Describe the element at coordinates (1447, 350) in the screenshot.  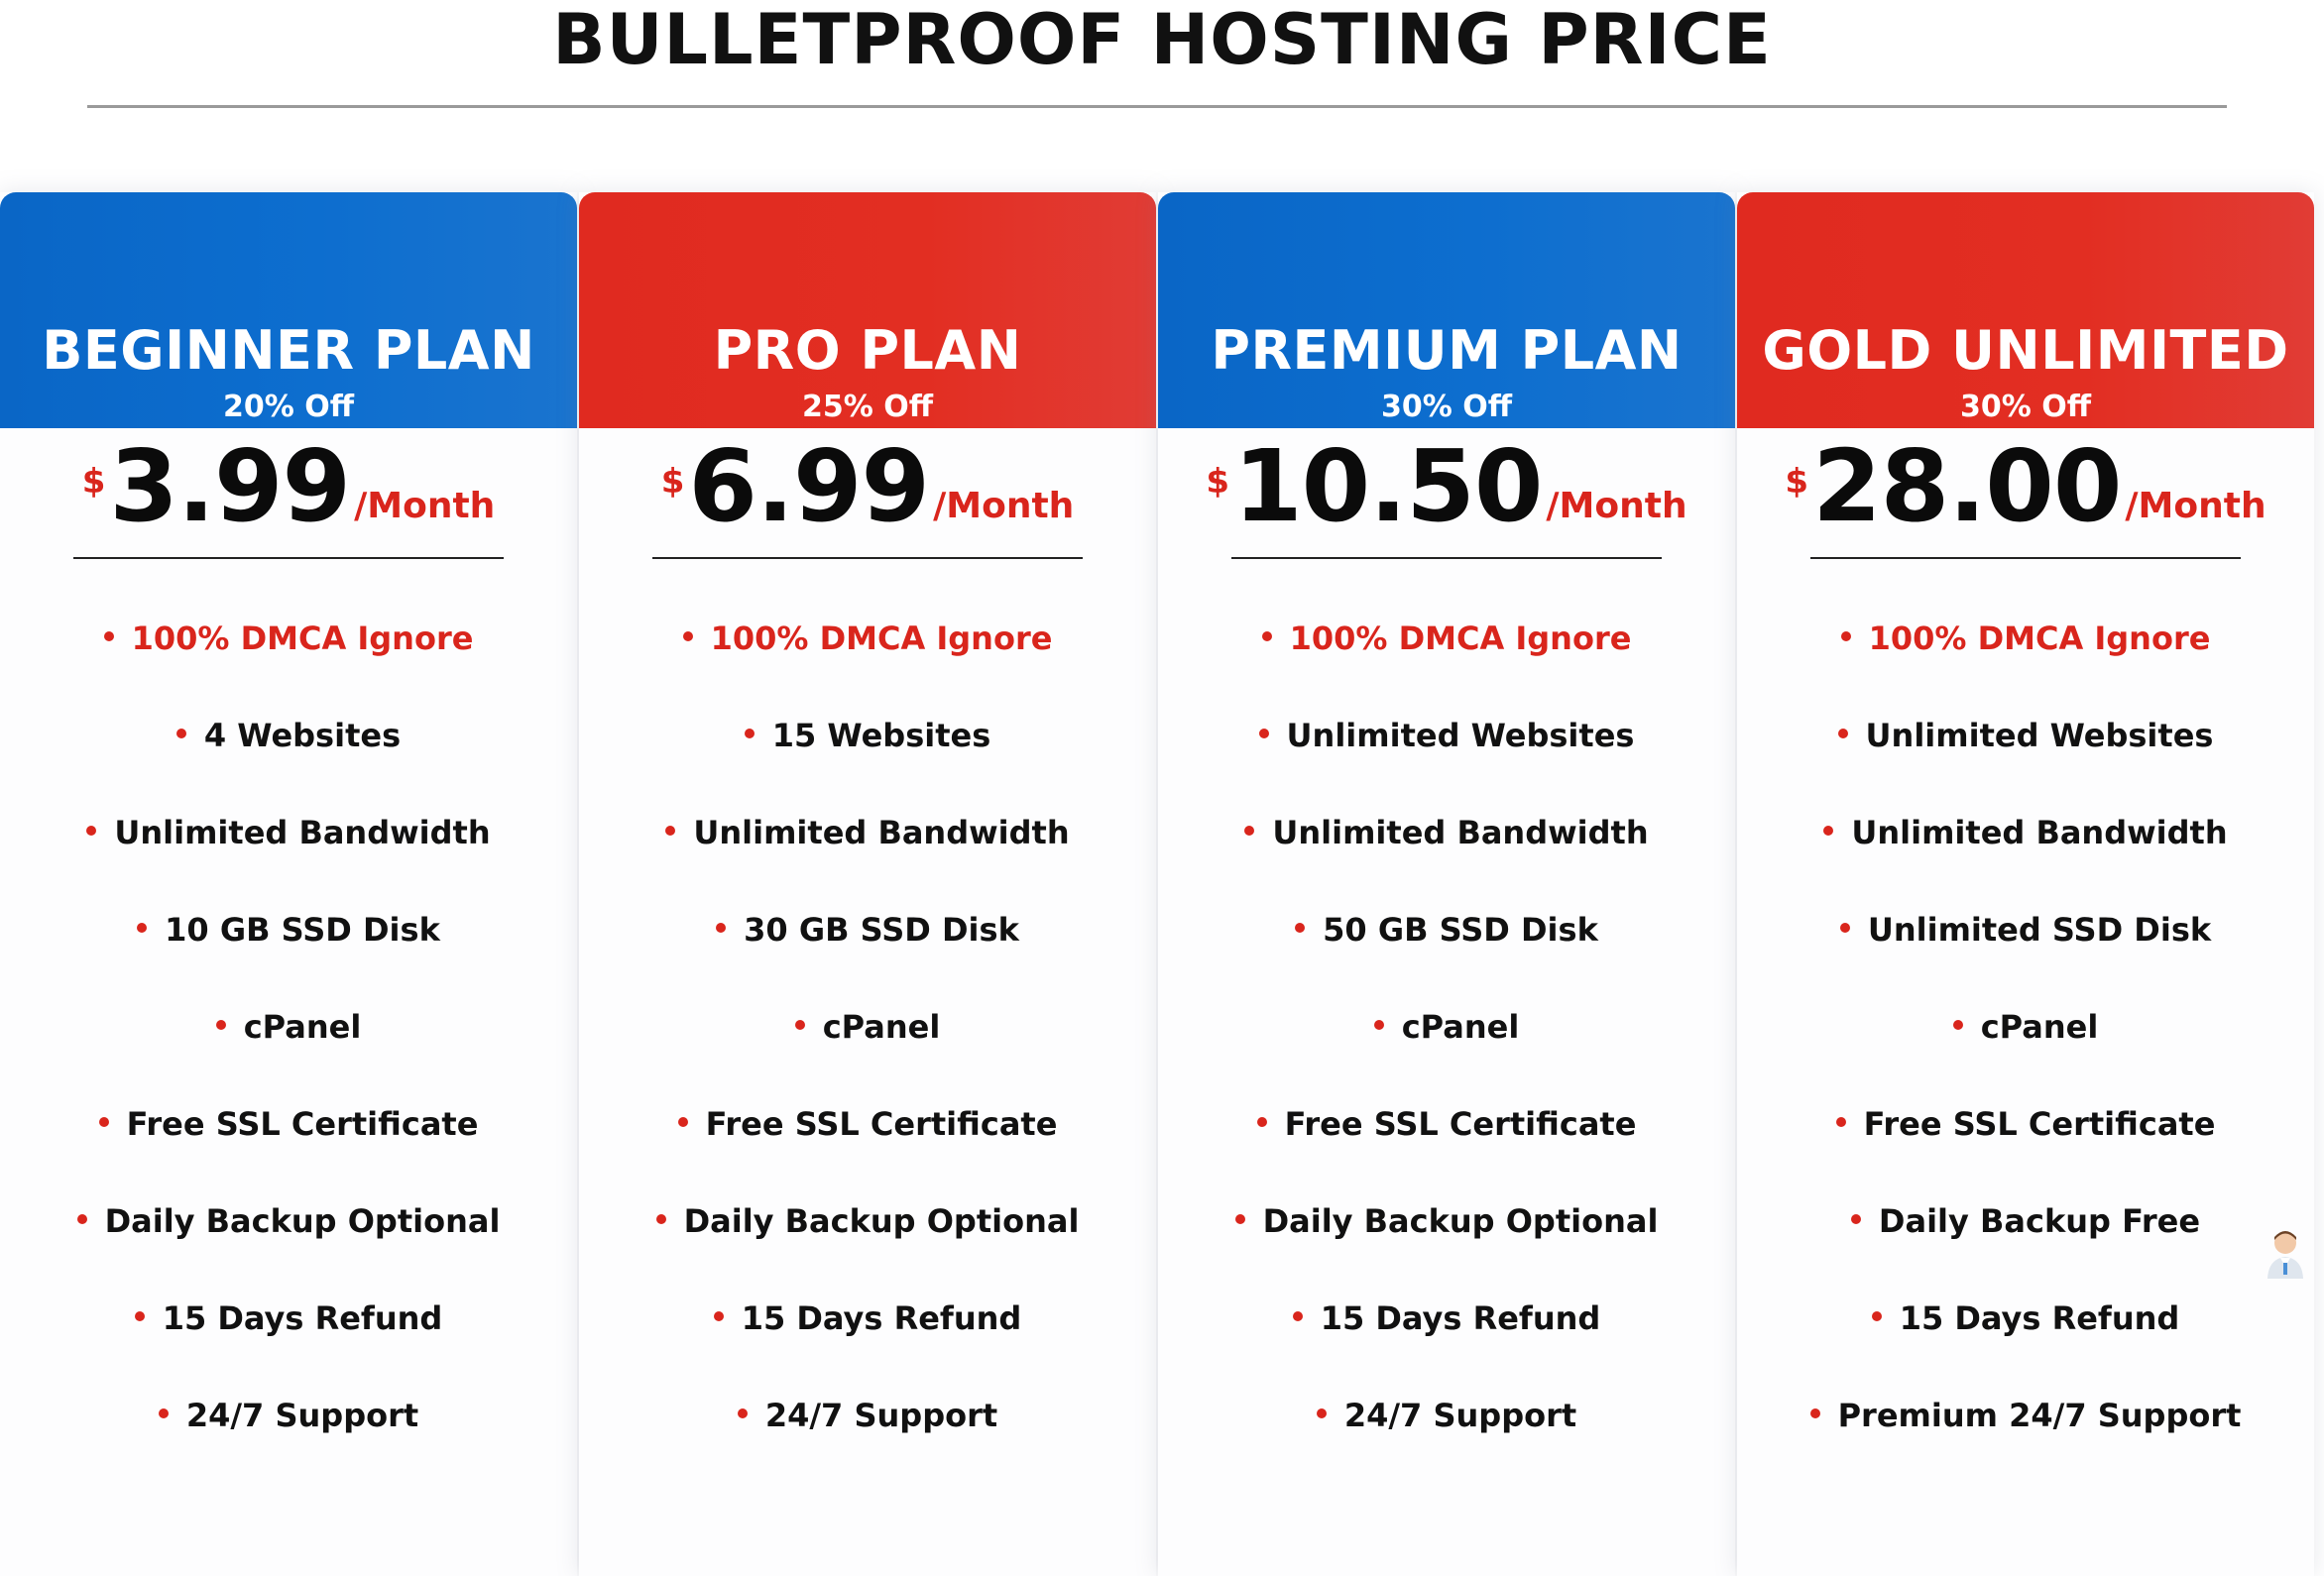
I see `plan-name: PREMIUM PLAN` at that location.